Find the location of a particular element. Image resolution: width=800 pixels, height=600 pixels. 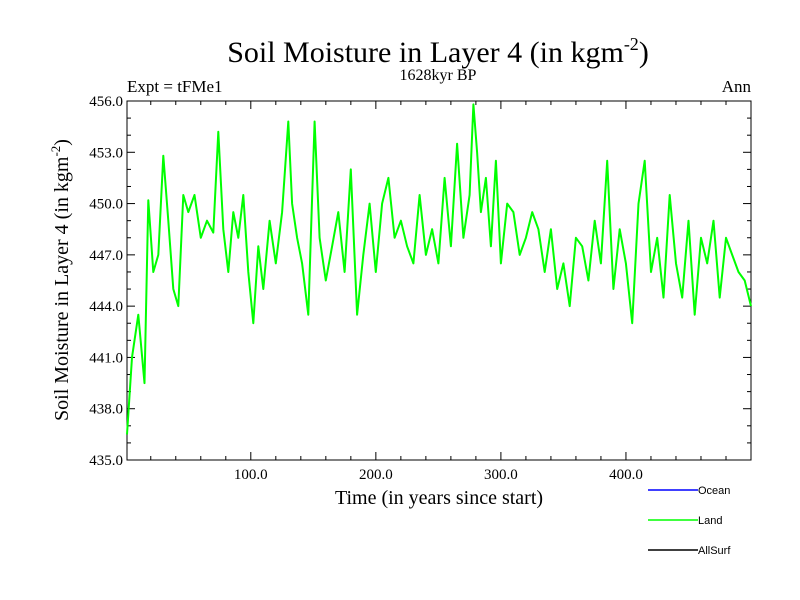

x-tick-label: 400.0 is located at coordinates (626, 475).